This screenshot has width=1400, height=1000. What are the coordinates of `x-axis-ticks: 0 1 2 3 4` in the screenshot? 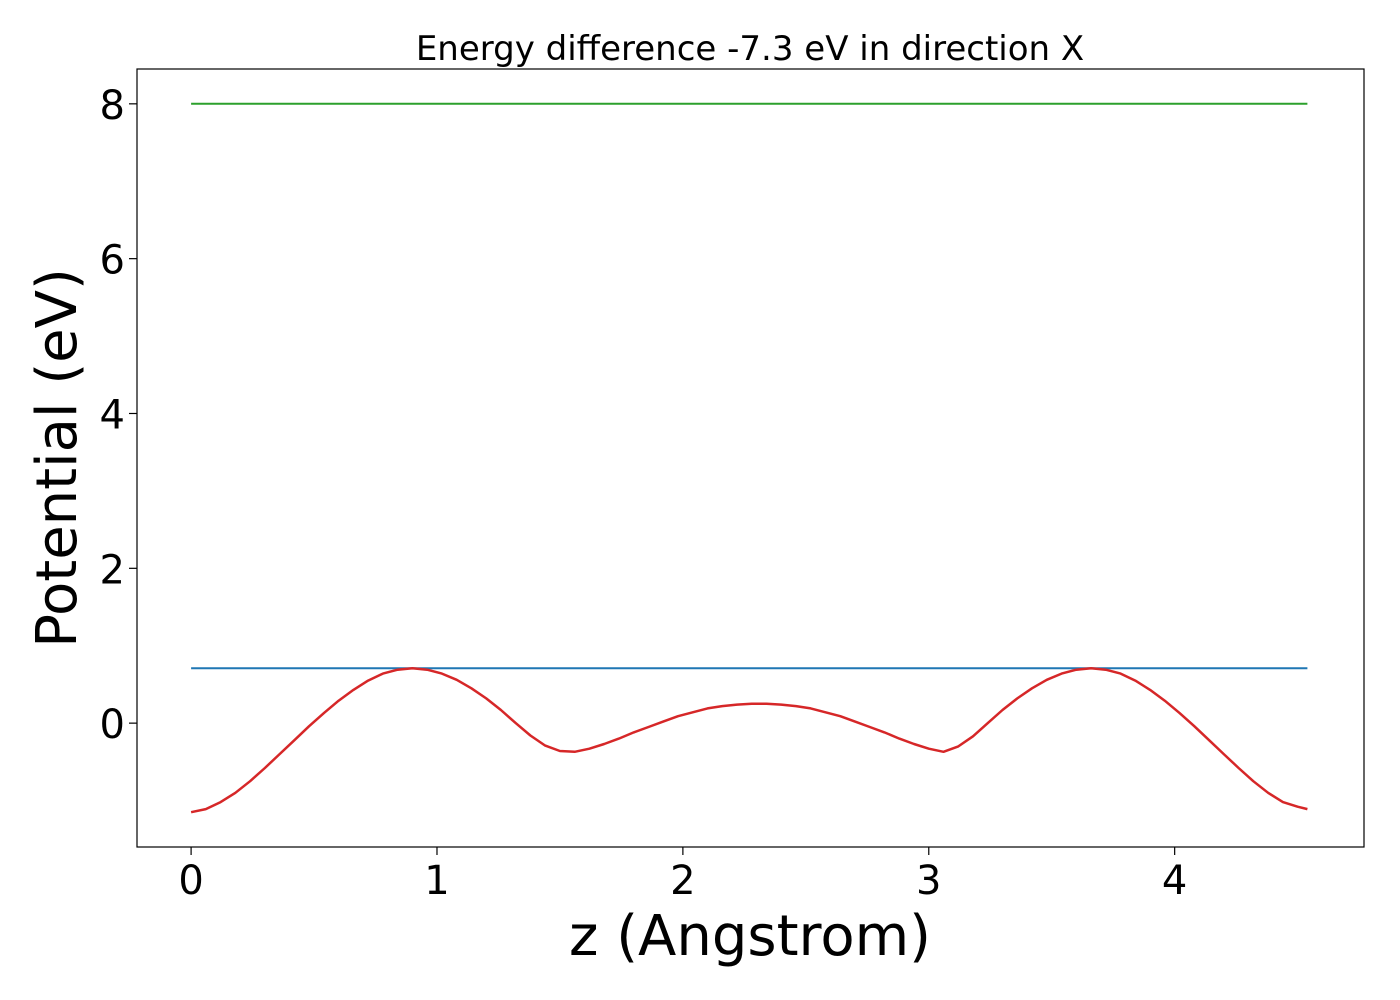 It's located at (682, 875).